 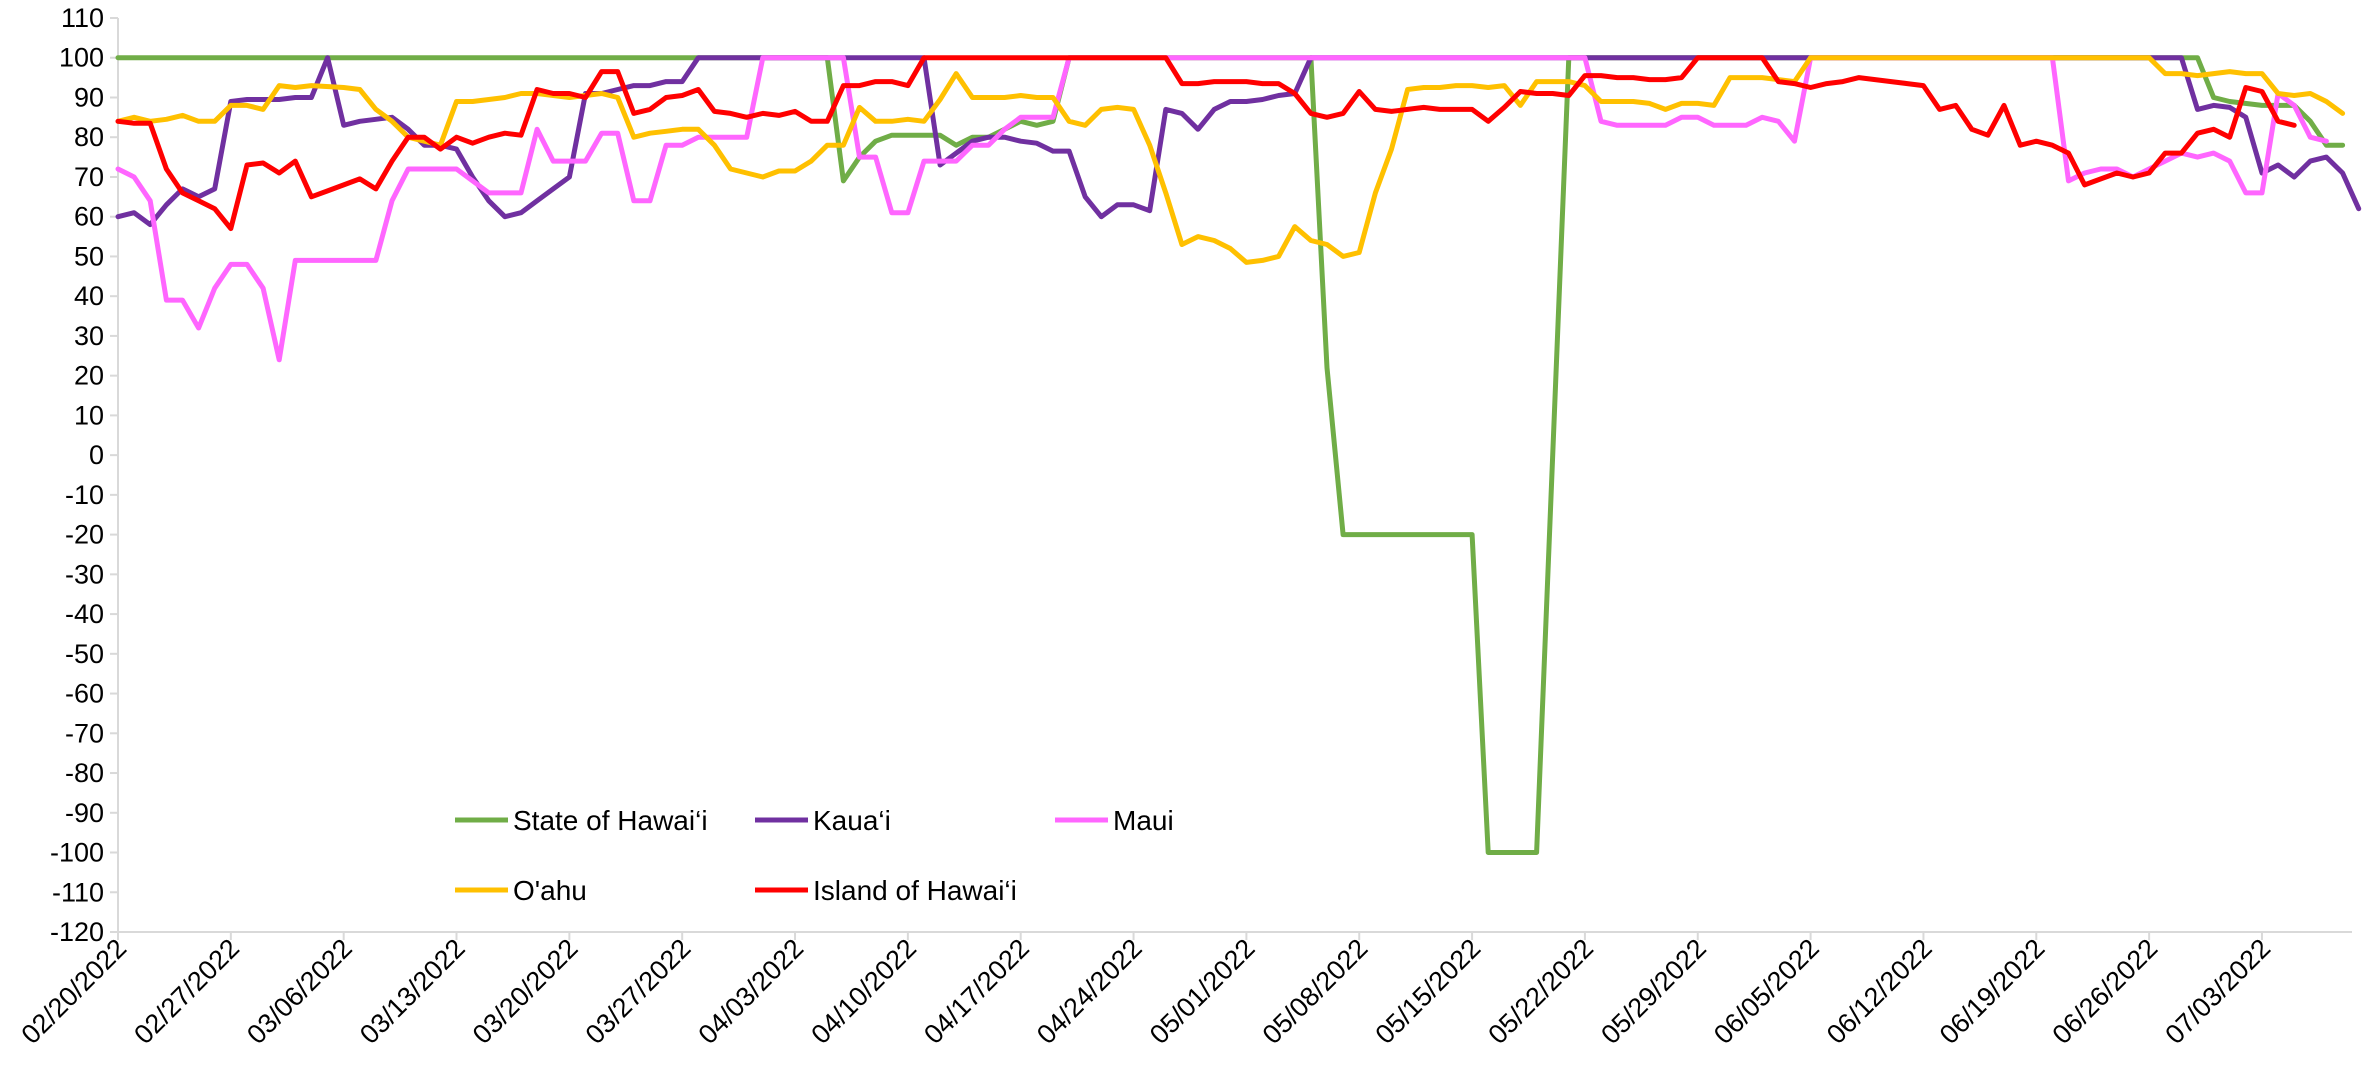 I want to click on y-tick-label: -50, so click(x=84, y=654).